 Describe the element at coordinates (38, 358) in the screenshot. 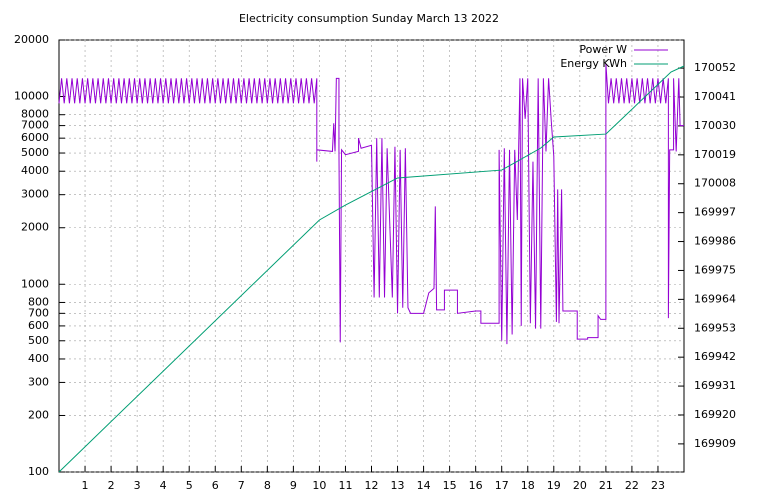

I see `y-tick-label: 400` at that location.